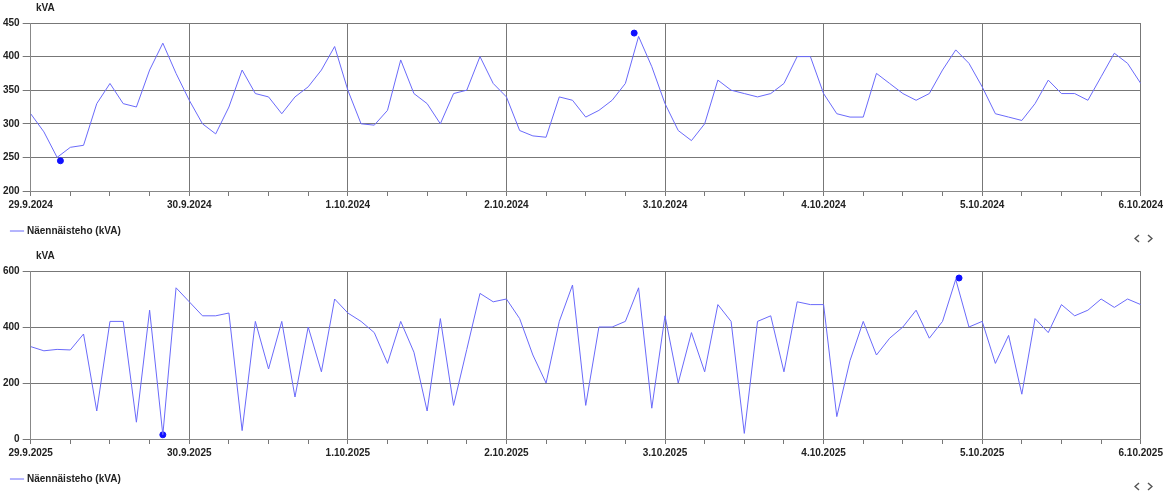 The image size is (1171, 497). I want to click on y-tick-label: 0, so click(17, 438).